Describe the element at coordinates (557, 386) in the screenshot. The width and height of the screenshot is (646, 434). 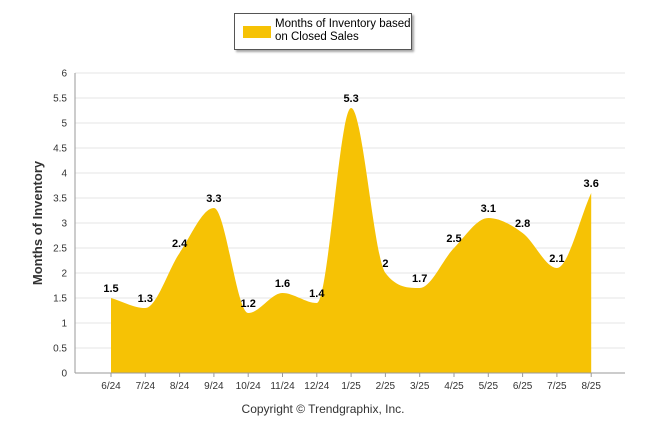
I see `x-tick-label: 7/25` at that location.